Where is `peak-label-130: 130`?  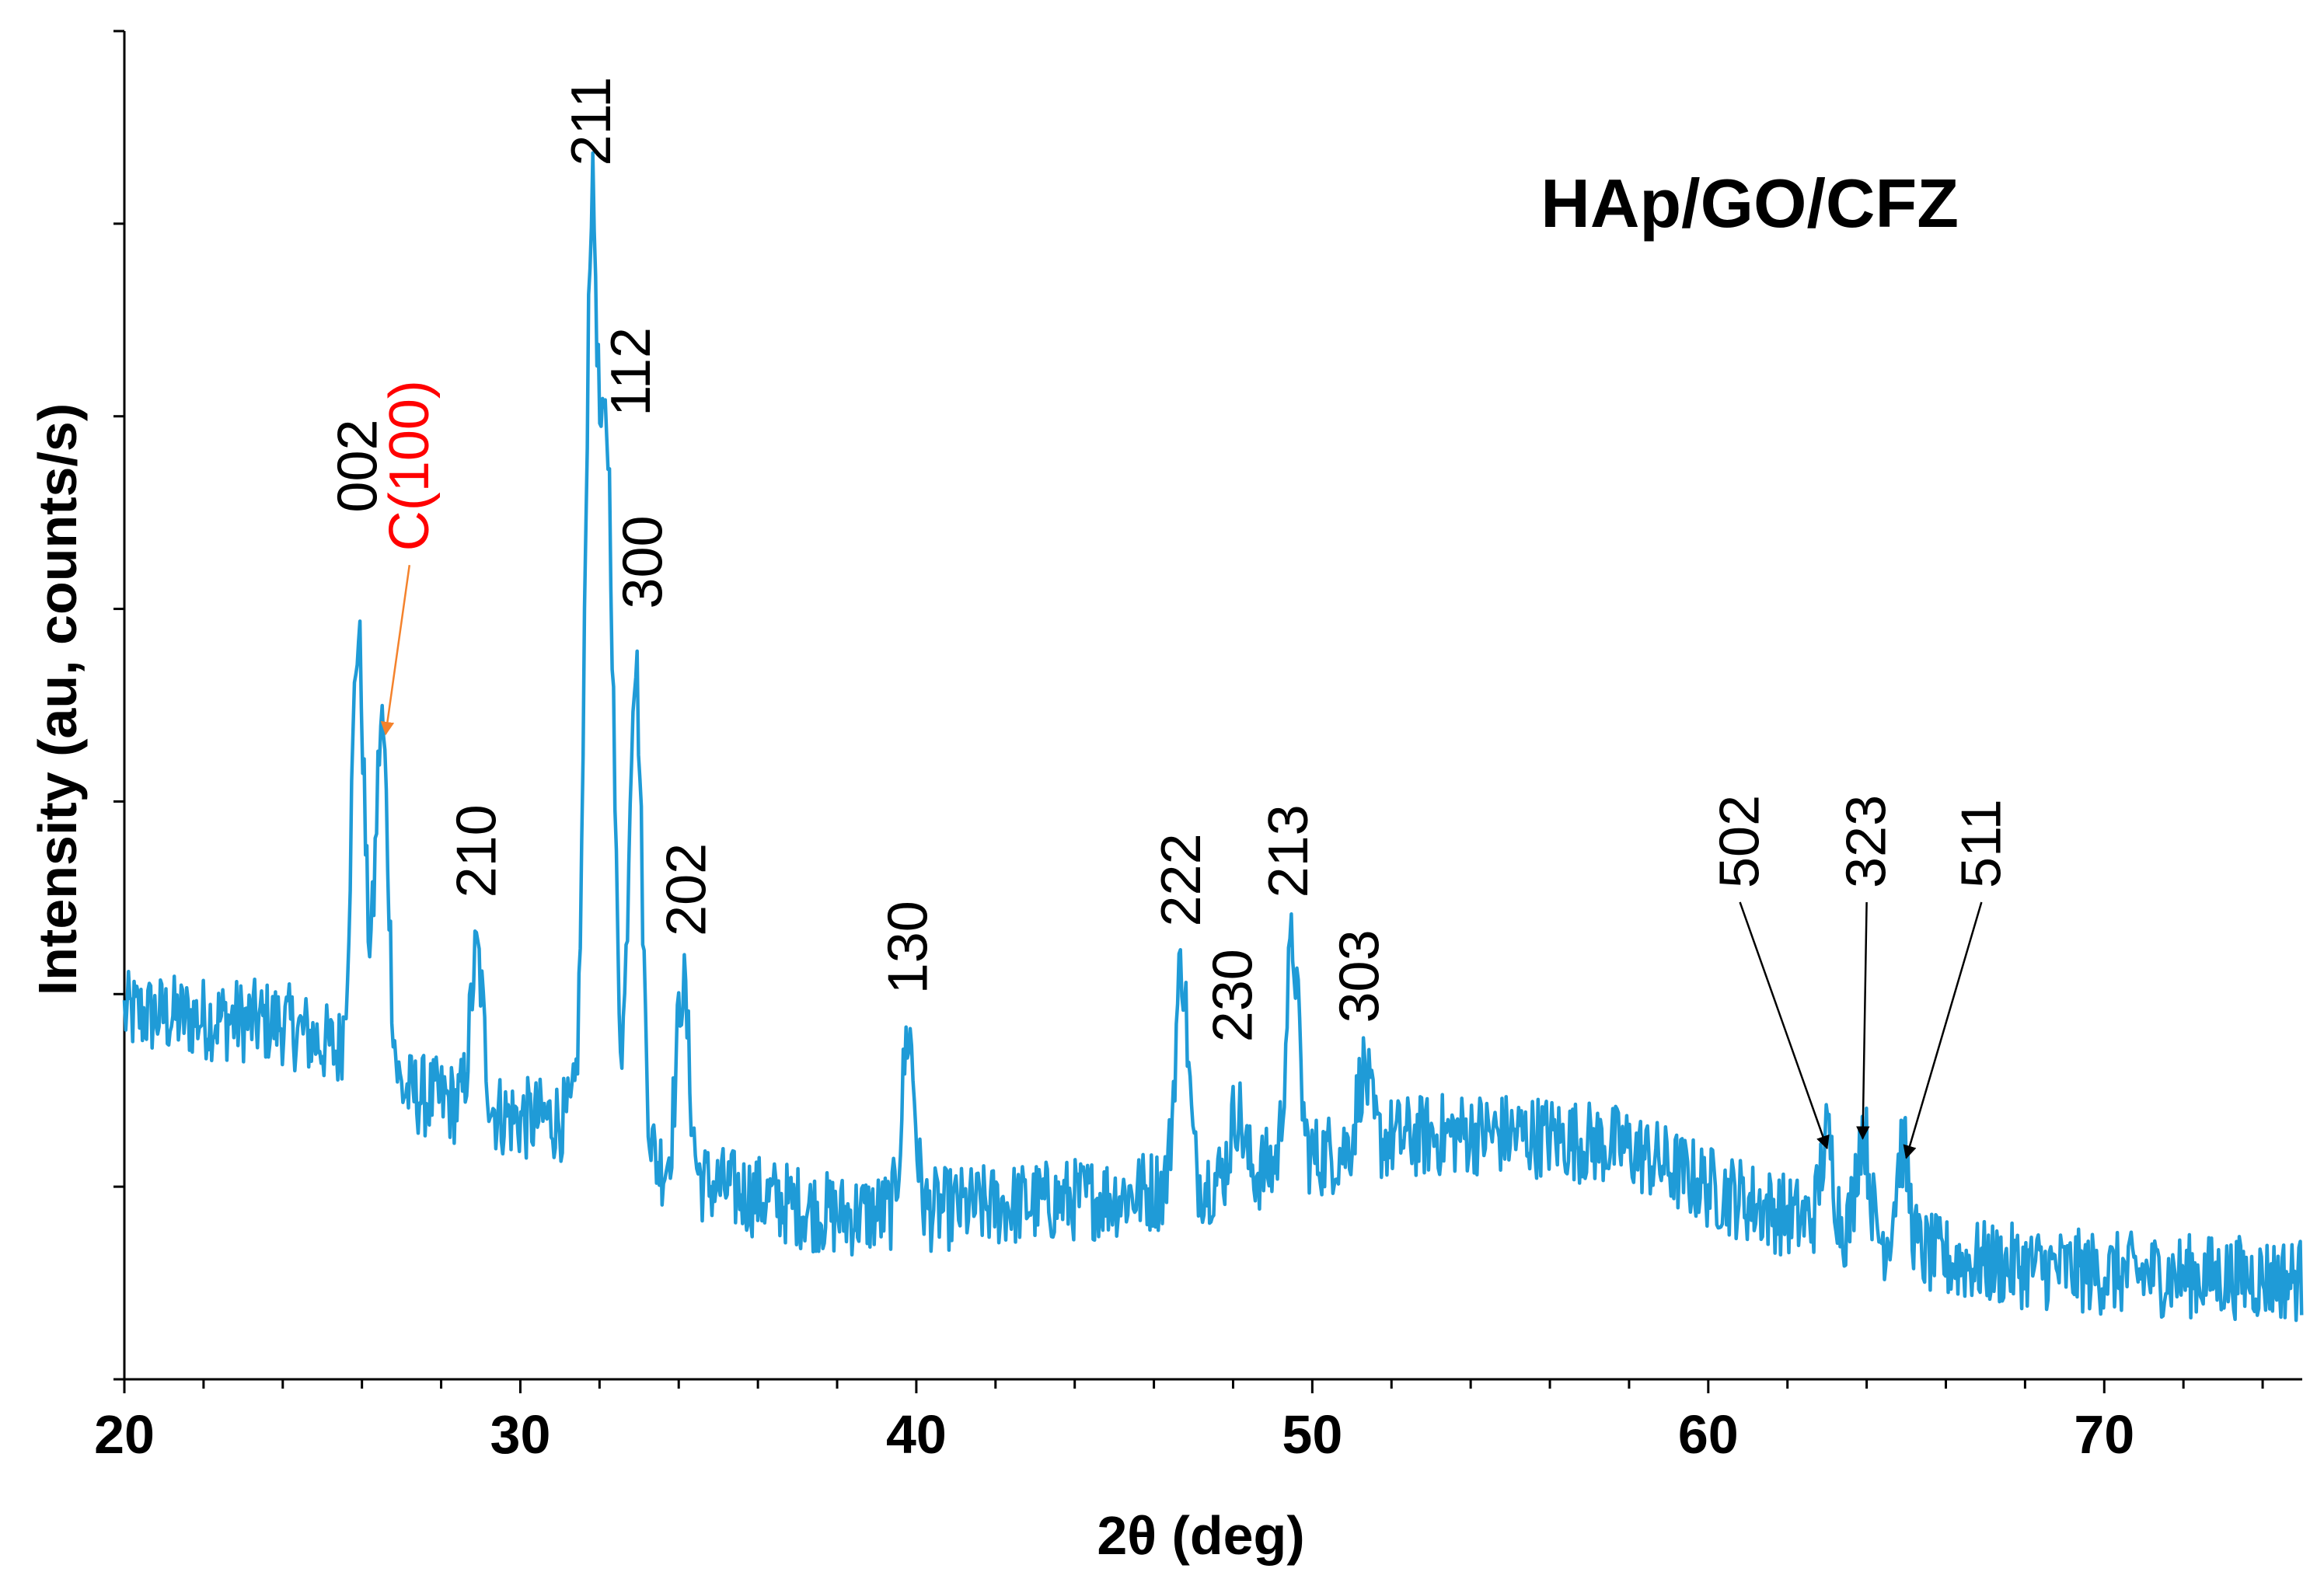 peak-label-130: 130 is located at coordinates (909, 947).